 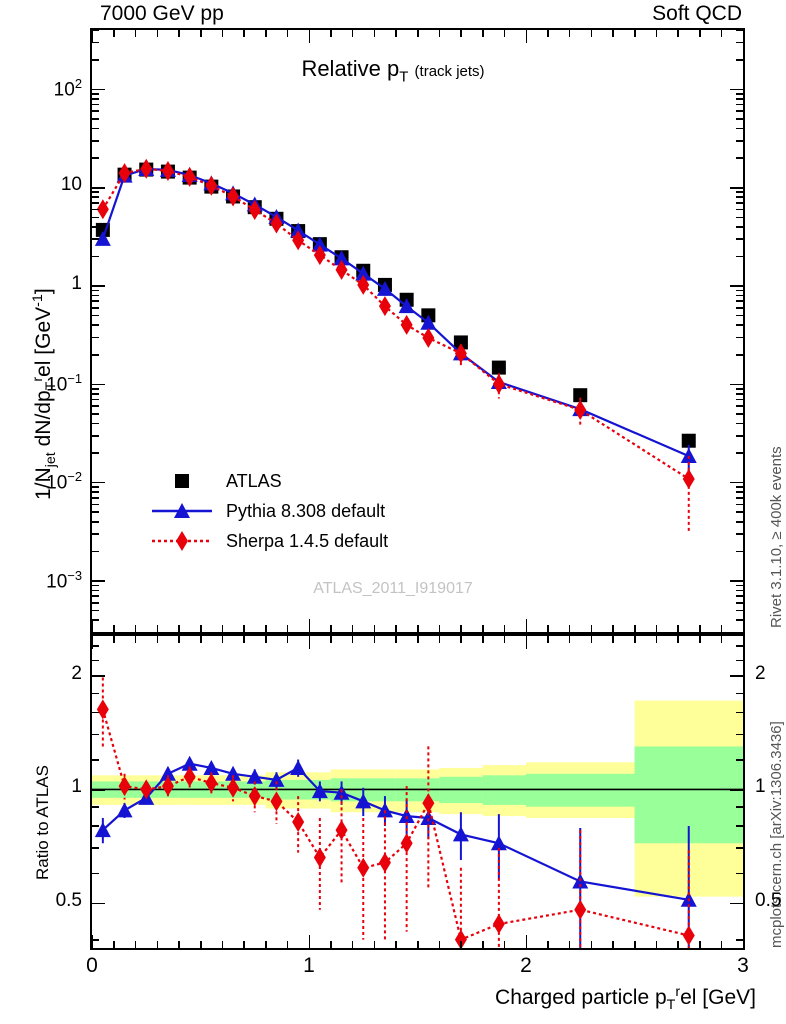 I want to click on xlabel-part-2: T, so click(x=671, y=1005).